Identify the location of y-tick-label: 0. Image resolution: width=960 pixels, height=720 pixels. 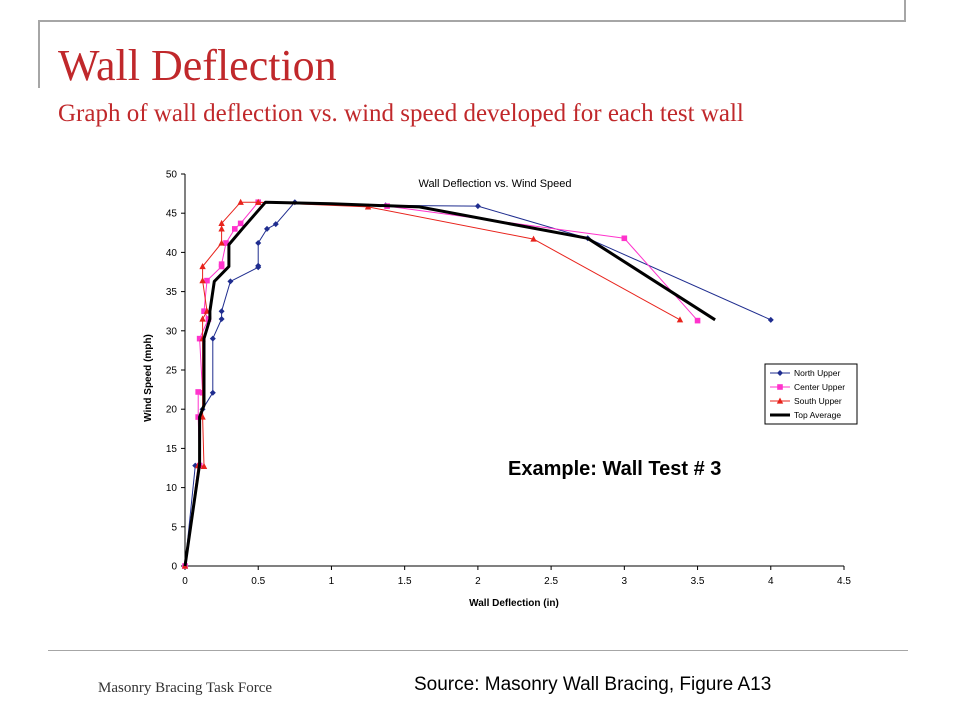
(174, 567).